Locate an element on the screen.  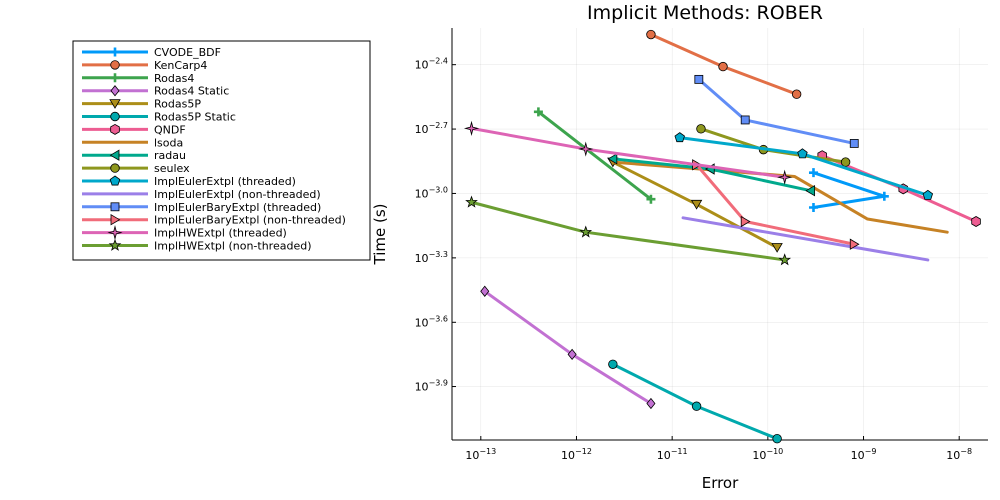
legend-entry: Rodas4 Static is located at coordinates (155, 91).